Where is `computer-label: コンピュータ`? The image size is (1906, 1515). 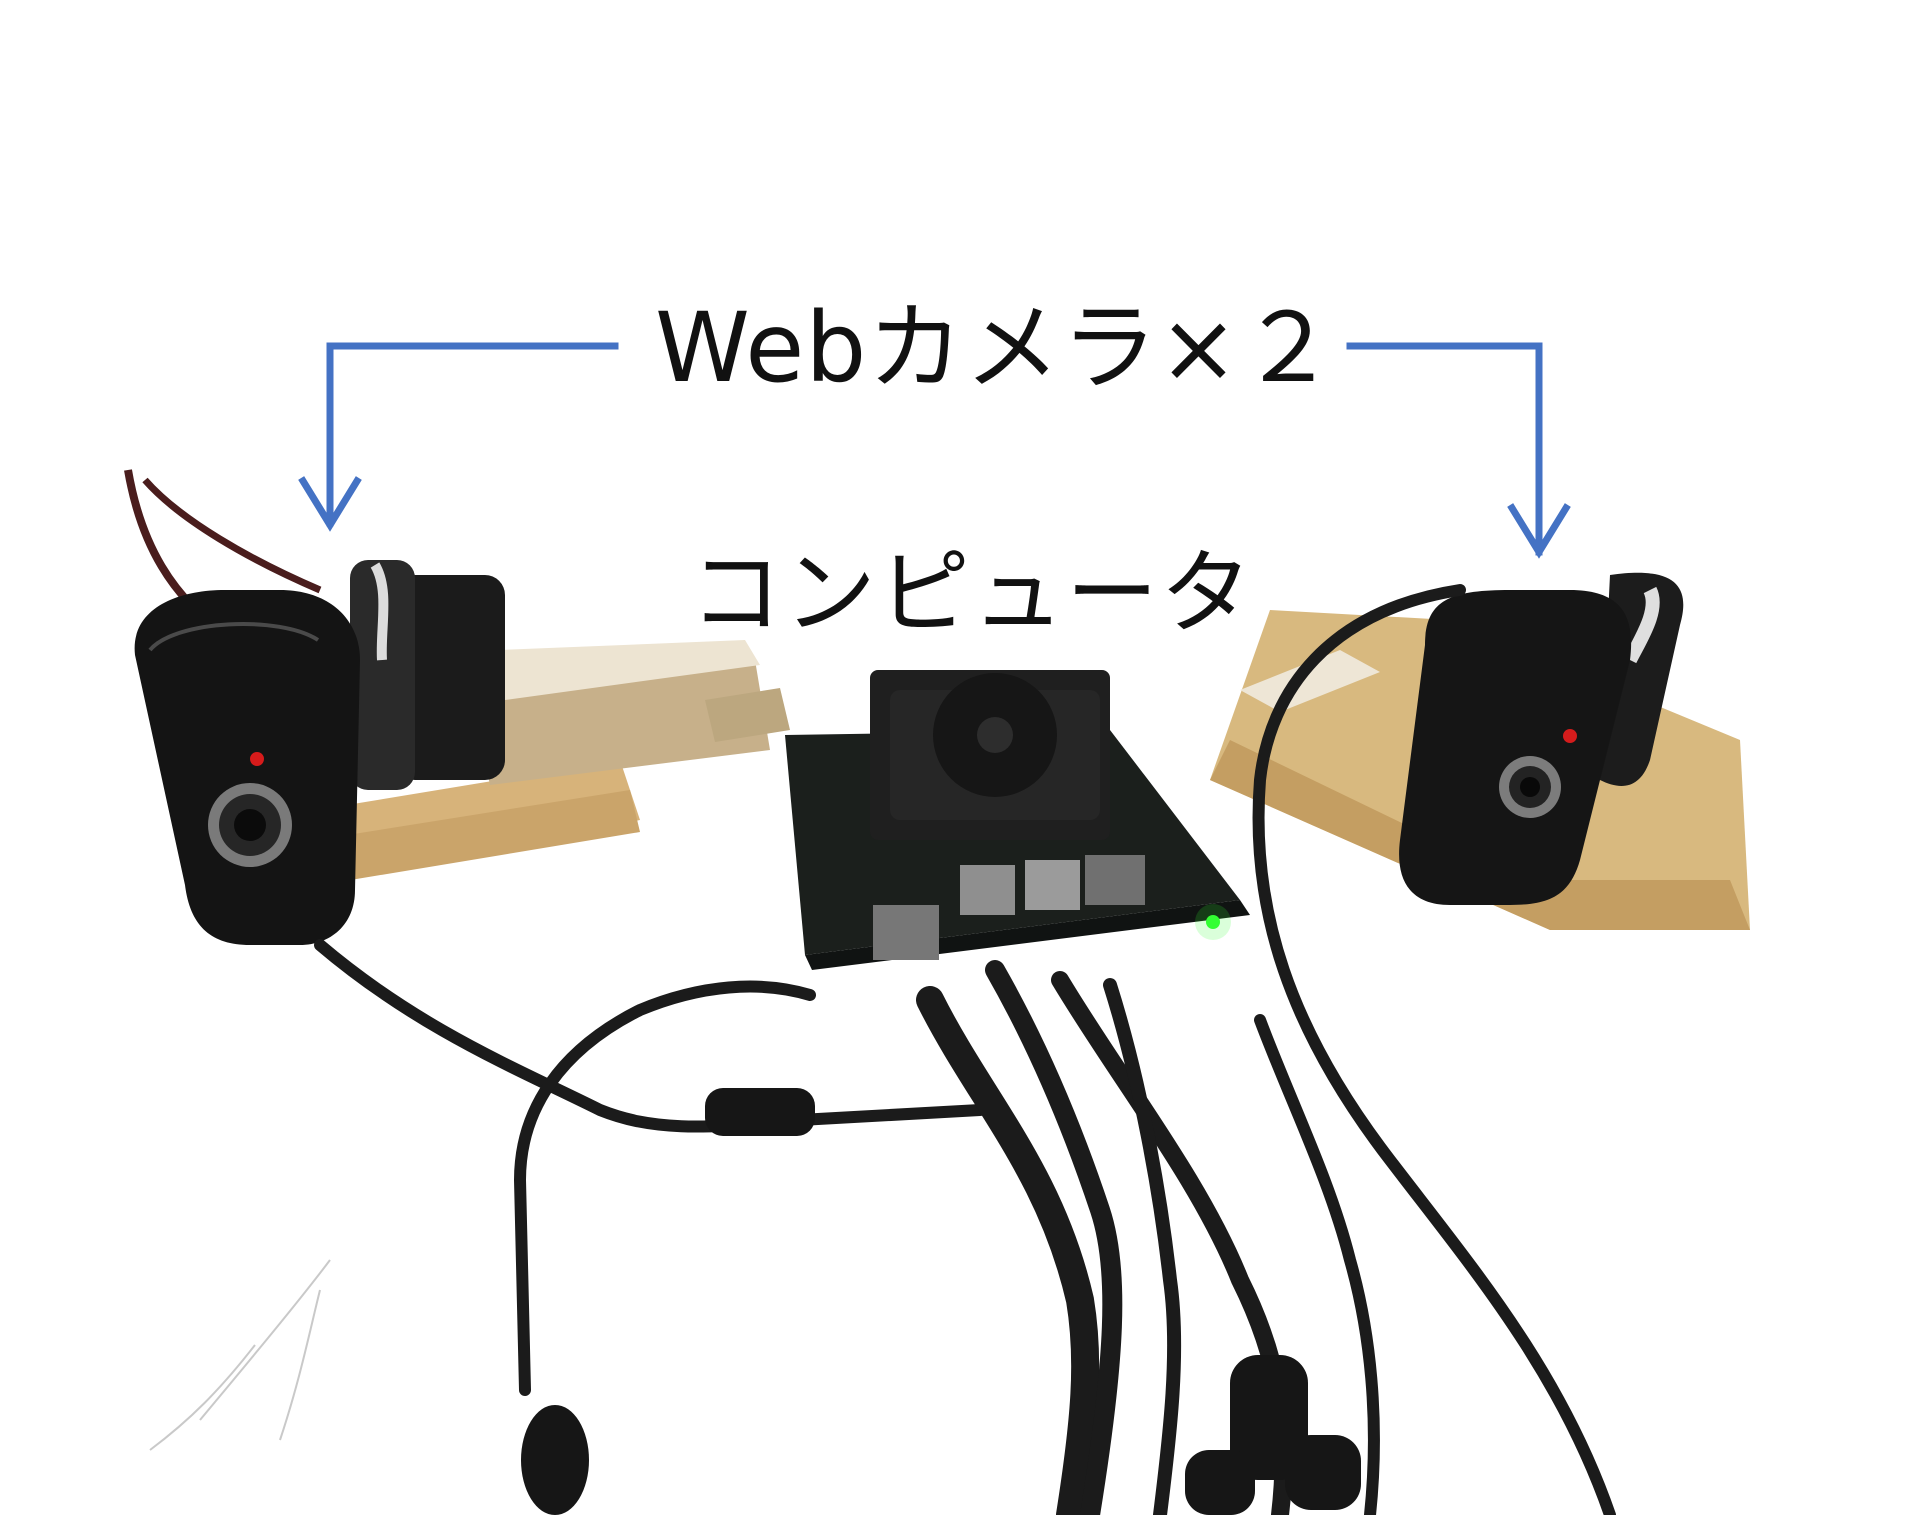 computer-label: コンピュータ is located at coordinates (972, 593).